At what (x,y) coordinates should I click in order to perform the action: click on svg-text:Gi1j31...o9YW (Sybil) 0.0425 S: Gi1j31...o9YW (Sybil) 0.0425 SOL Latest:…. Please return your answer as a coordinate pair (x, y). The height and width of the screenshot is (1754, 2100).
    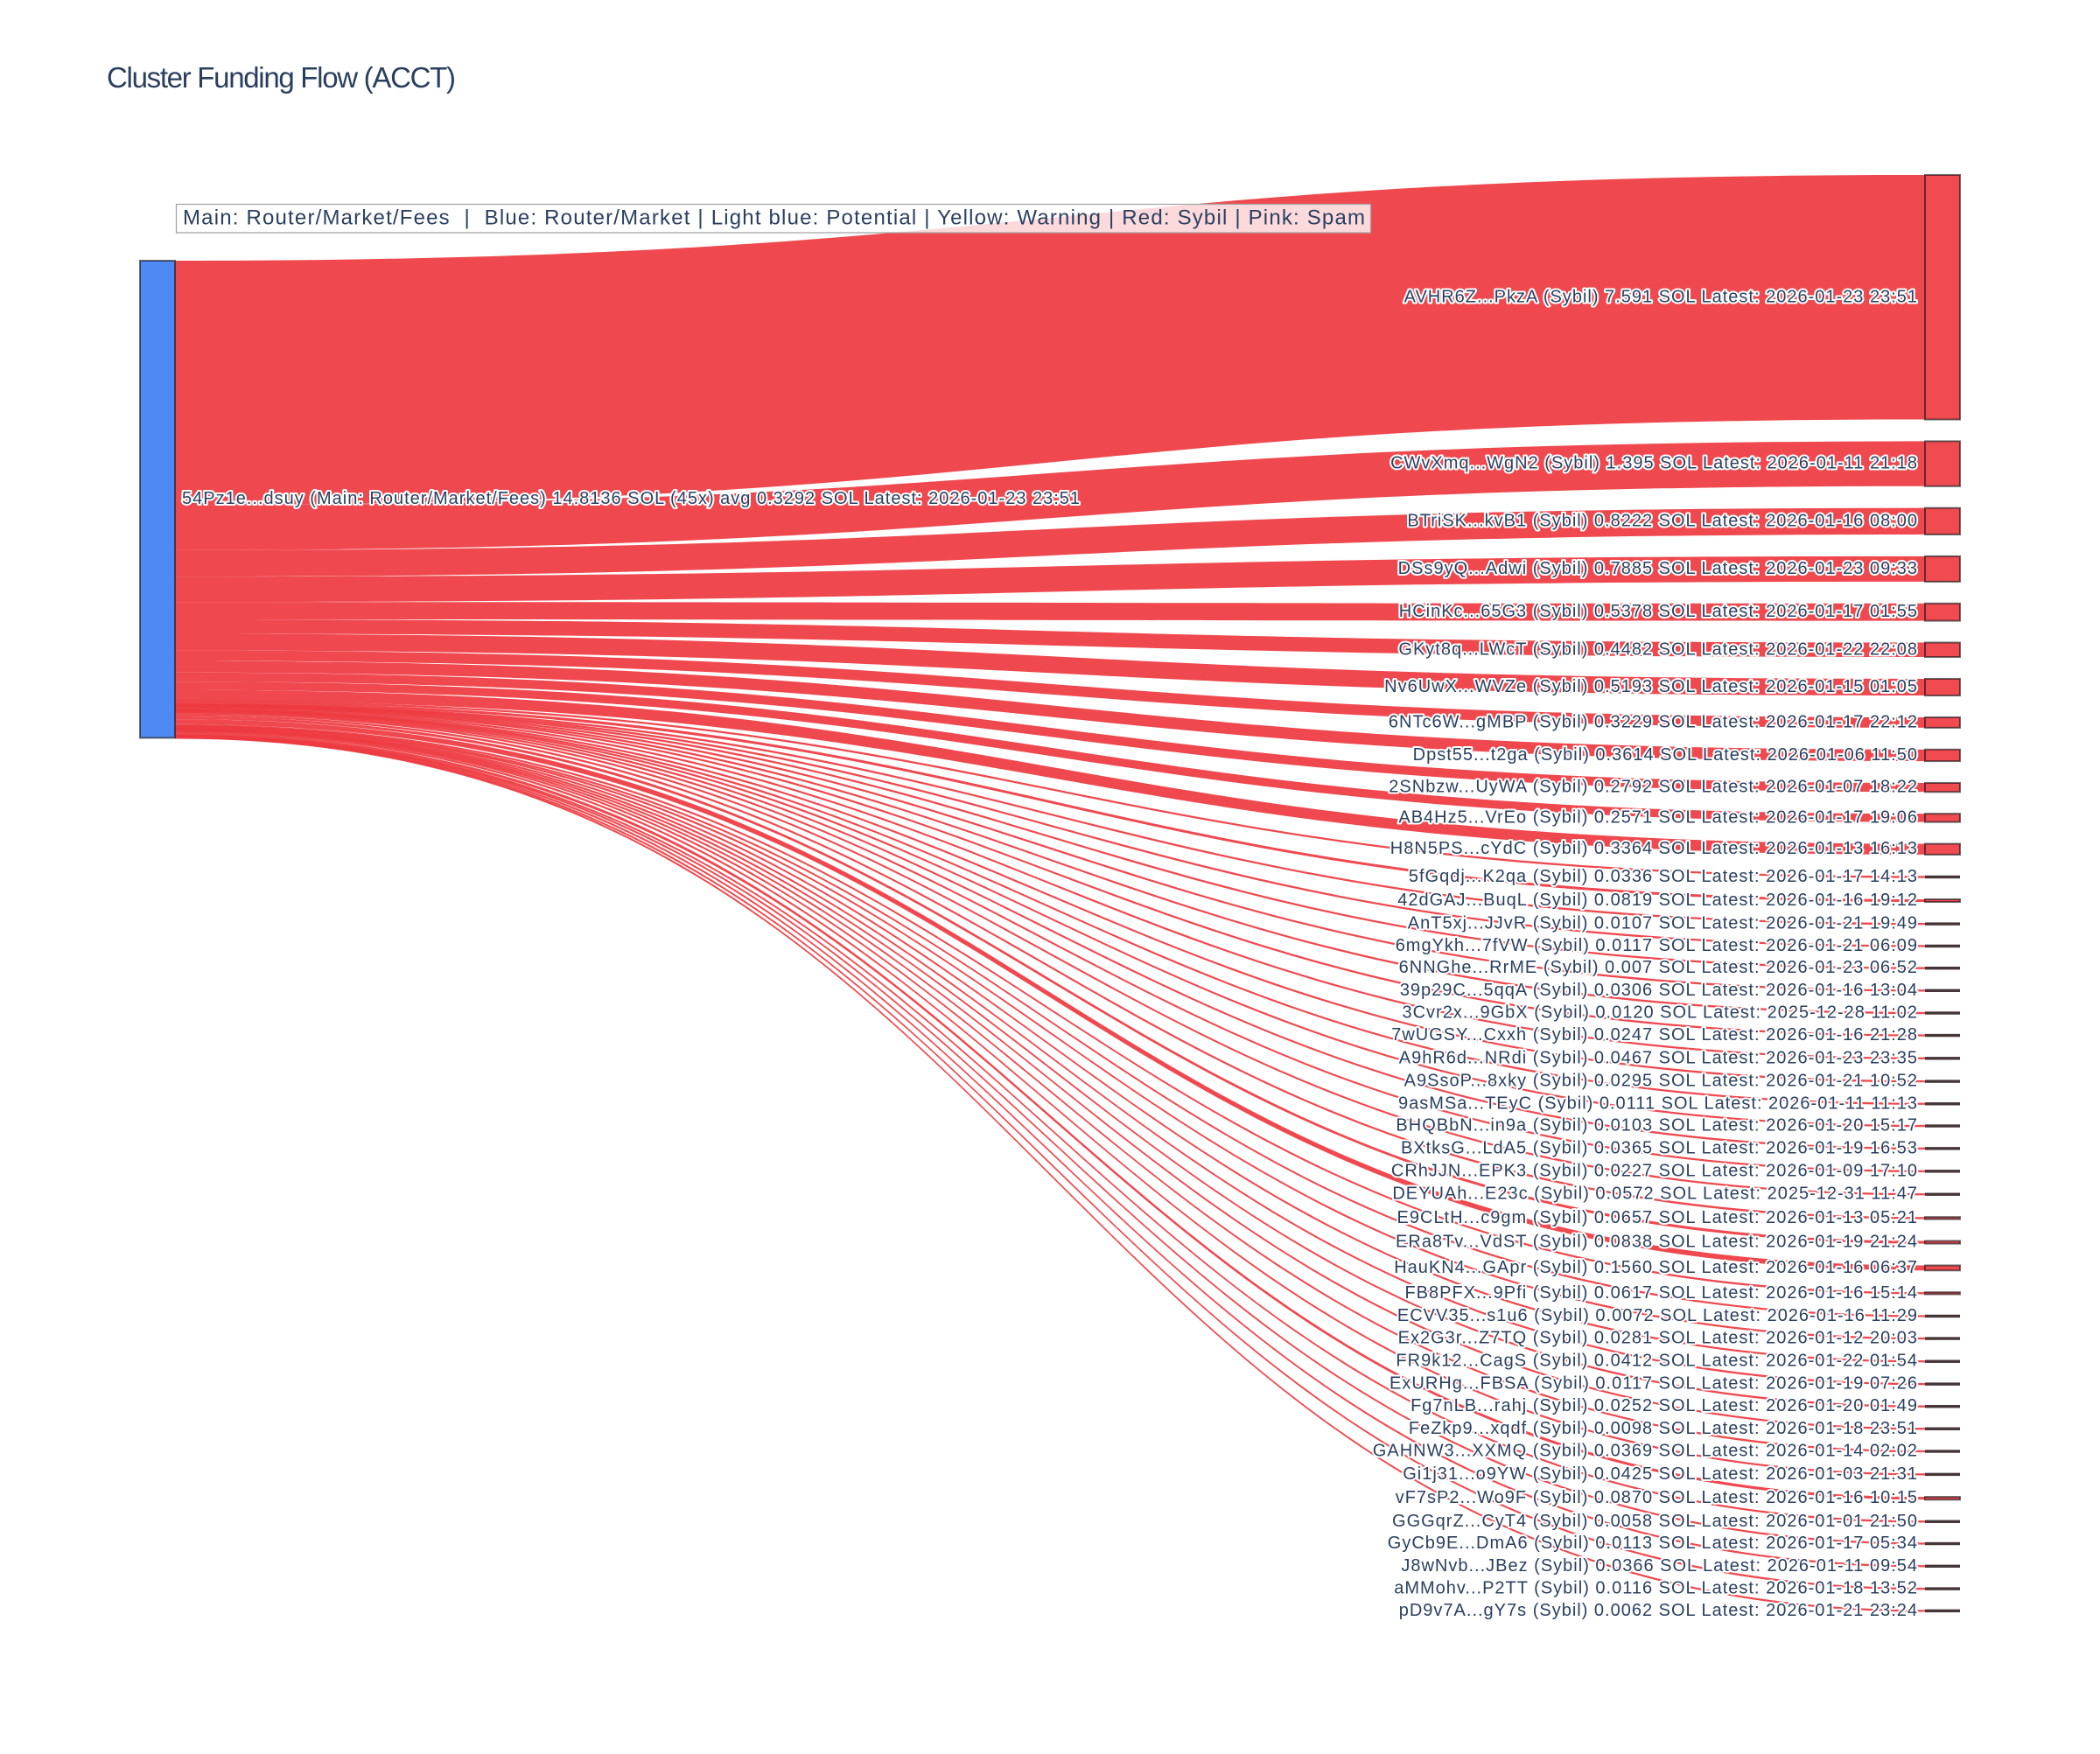
    Looking at the image, I should click on (1660, 1474).